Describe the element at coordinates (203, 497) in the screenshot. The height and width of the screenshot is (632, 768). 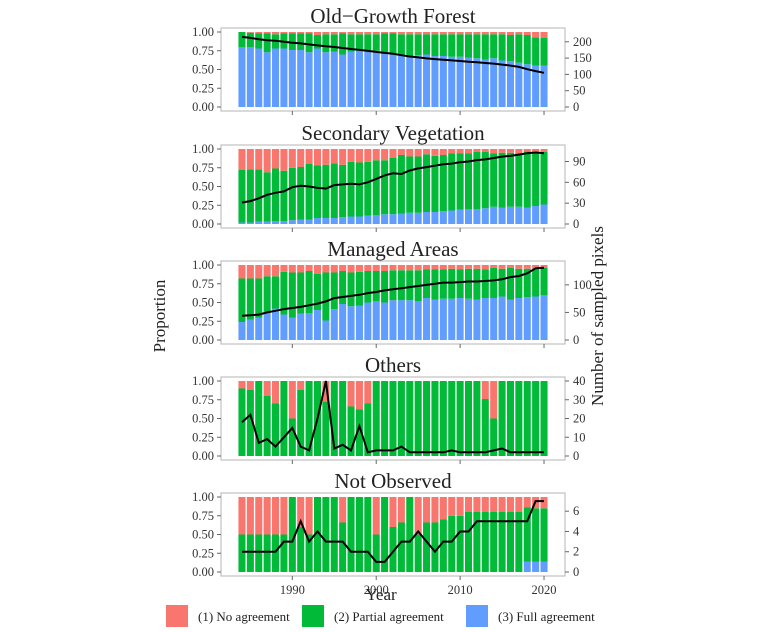
I see `y-tick-label: 1.00` at that location.